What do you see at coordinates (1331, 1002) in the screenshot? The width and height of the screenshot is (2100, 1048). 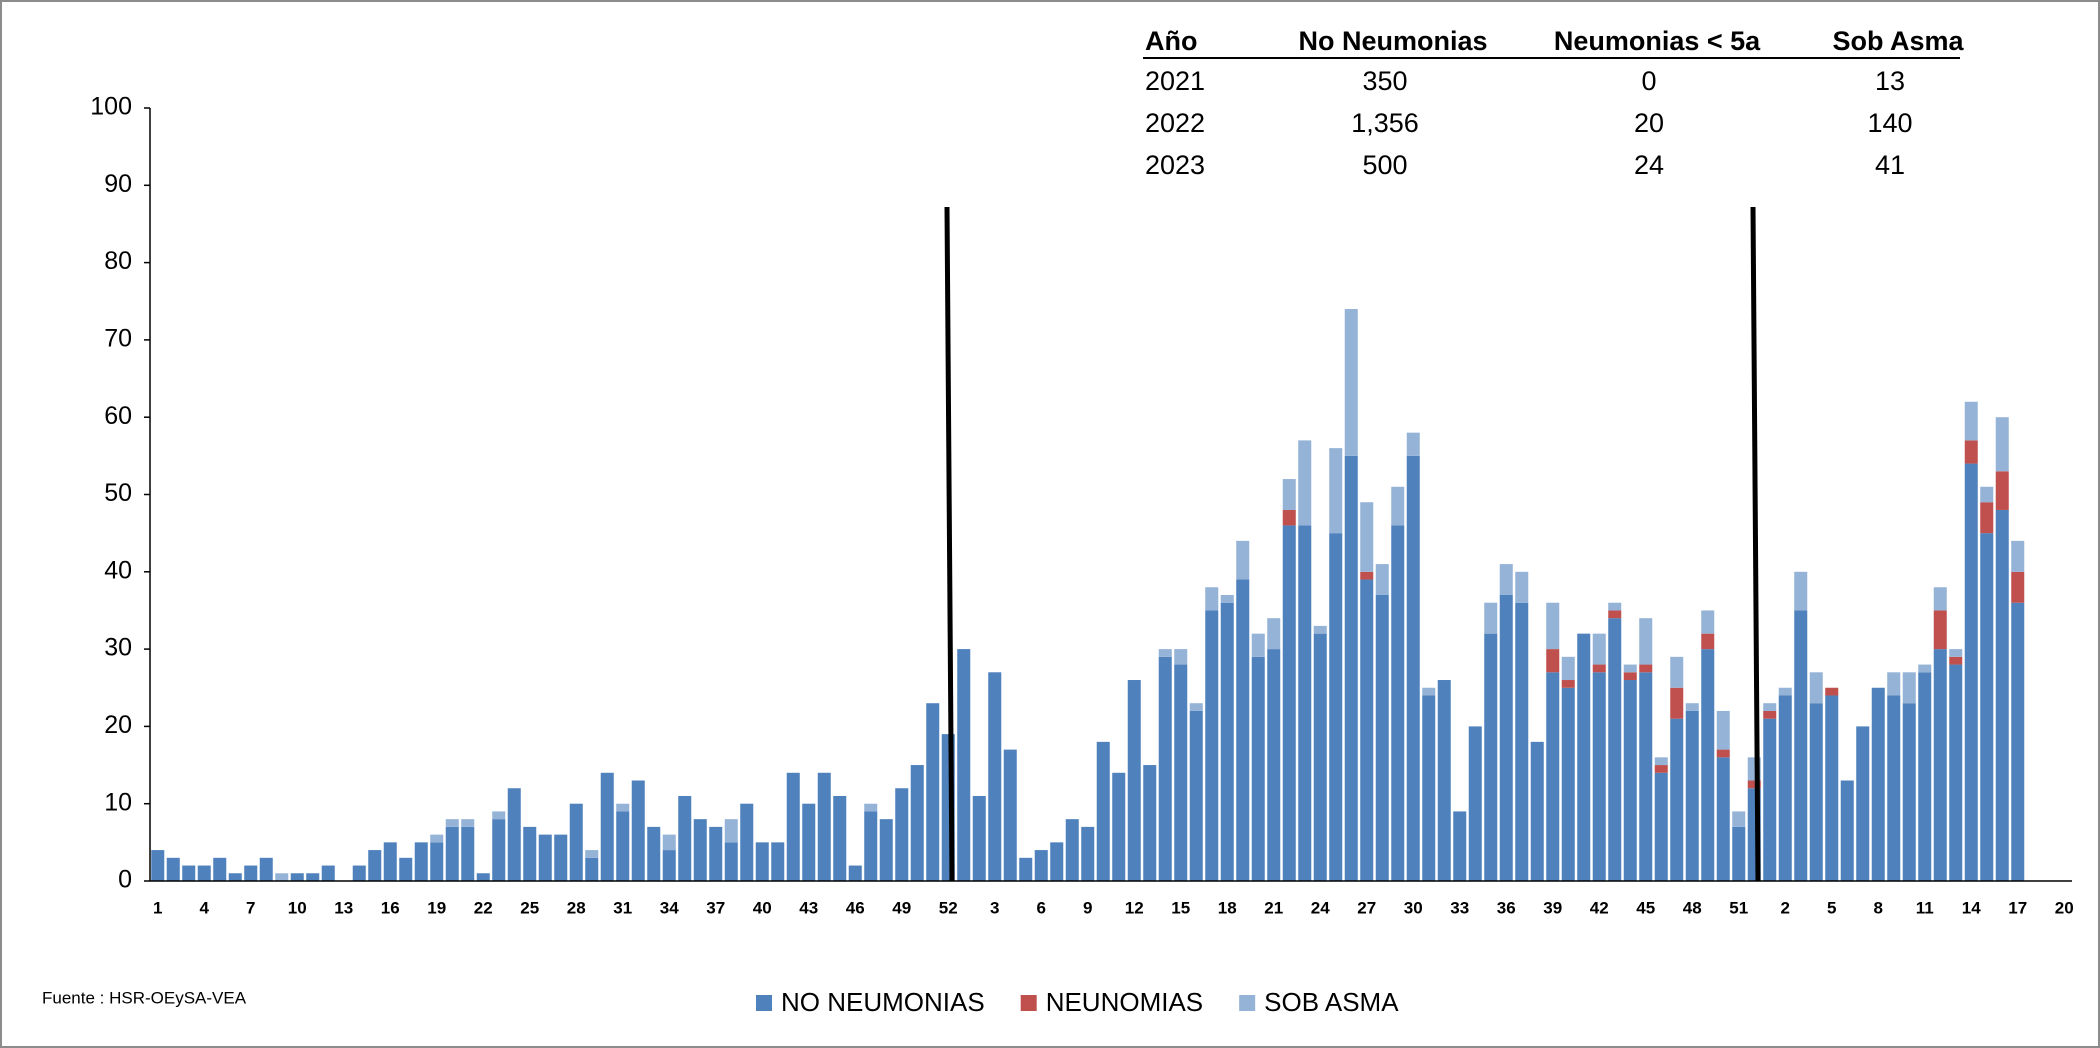 I see `legend-label: SOB ASMA` at bounding box center [1331, 1002].